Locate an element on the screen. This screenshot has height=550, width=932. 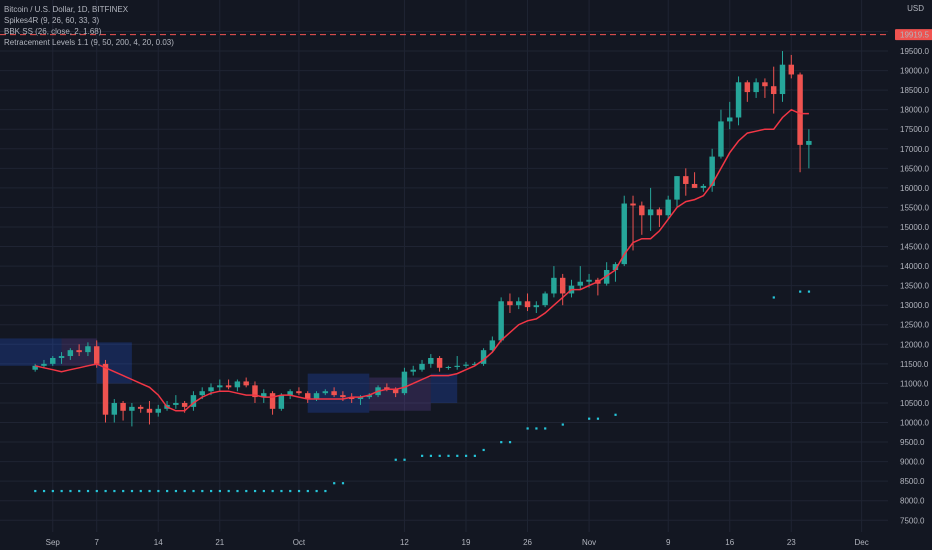
price-tick-label: 17000.0 is located at coordinates (914, 149).